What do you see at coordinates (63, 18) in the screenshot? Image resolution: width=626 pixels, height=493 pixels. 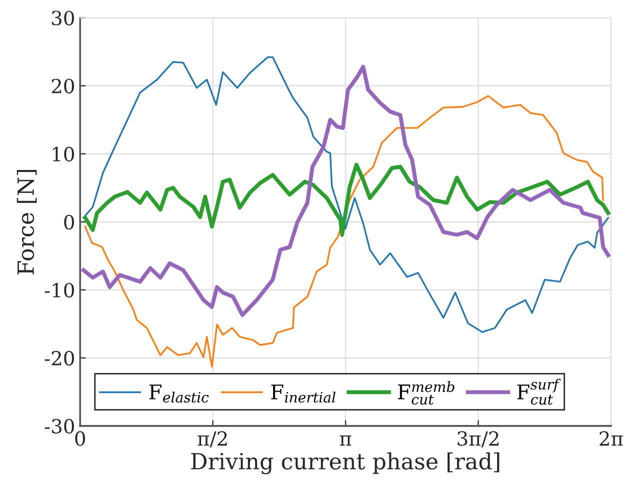 I see `y-tick-label: 30` at bounding box center [63, 18].